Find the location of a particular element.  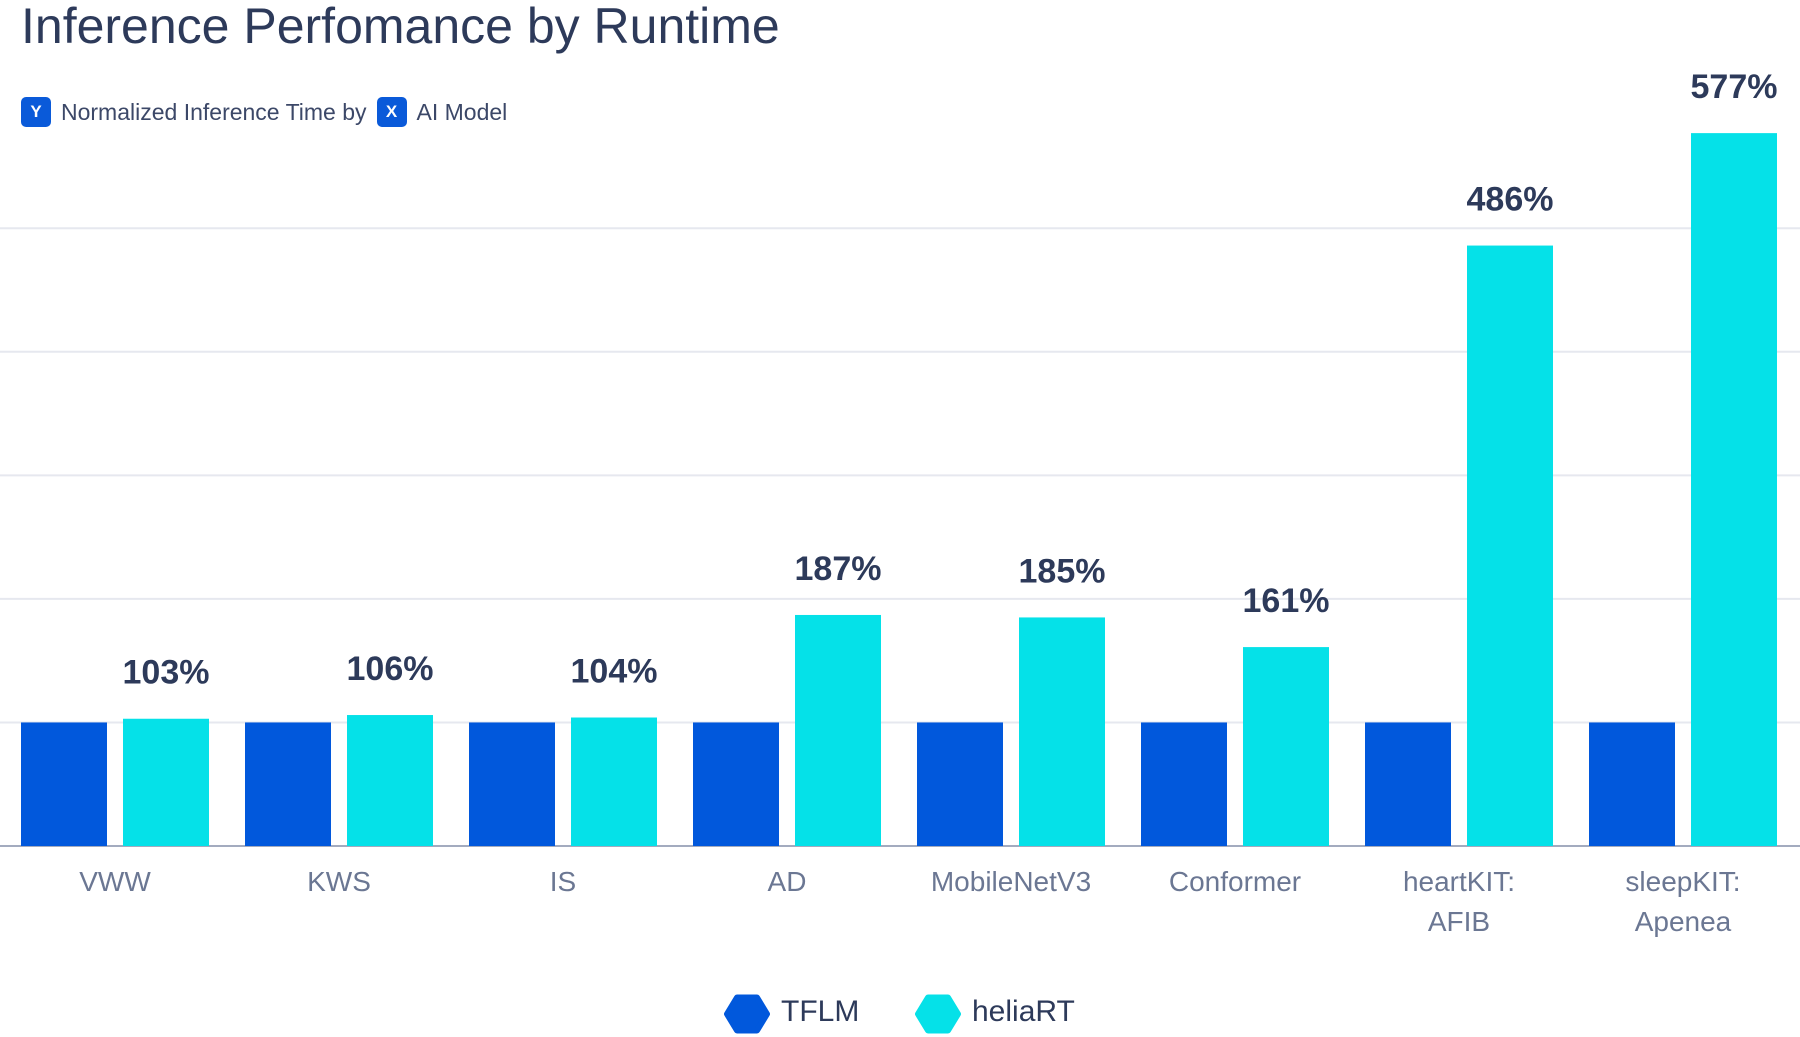

y-badge: Y is located at coordinates (36, 112).